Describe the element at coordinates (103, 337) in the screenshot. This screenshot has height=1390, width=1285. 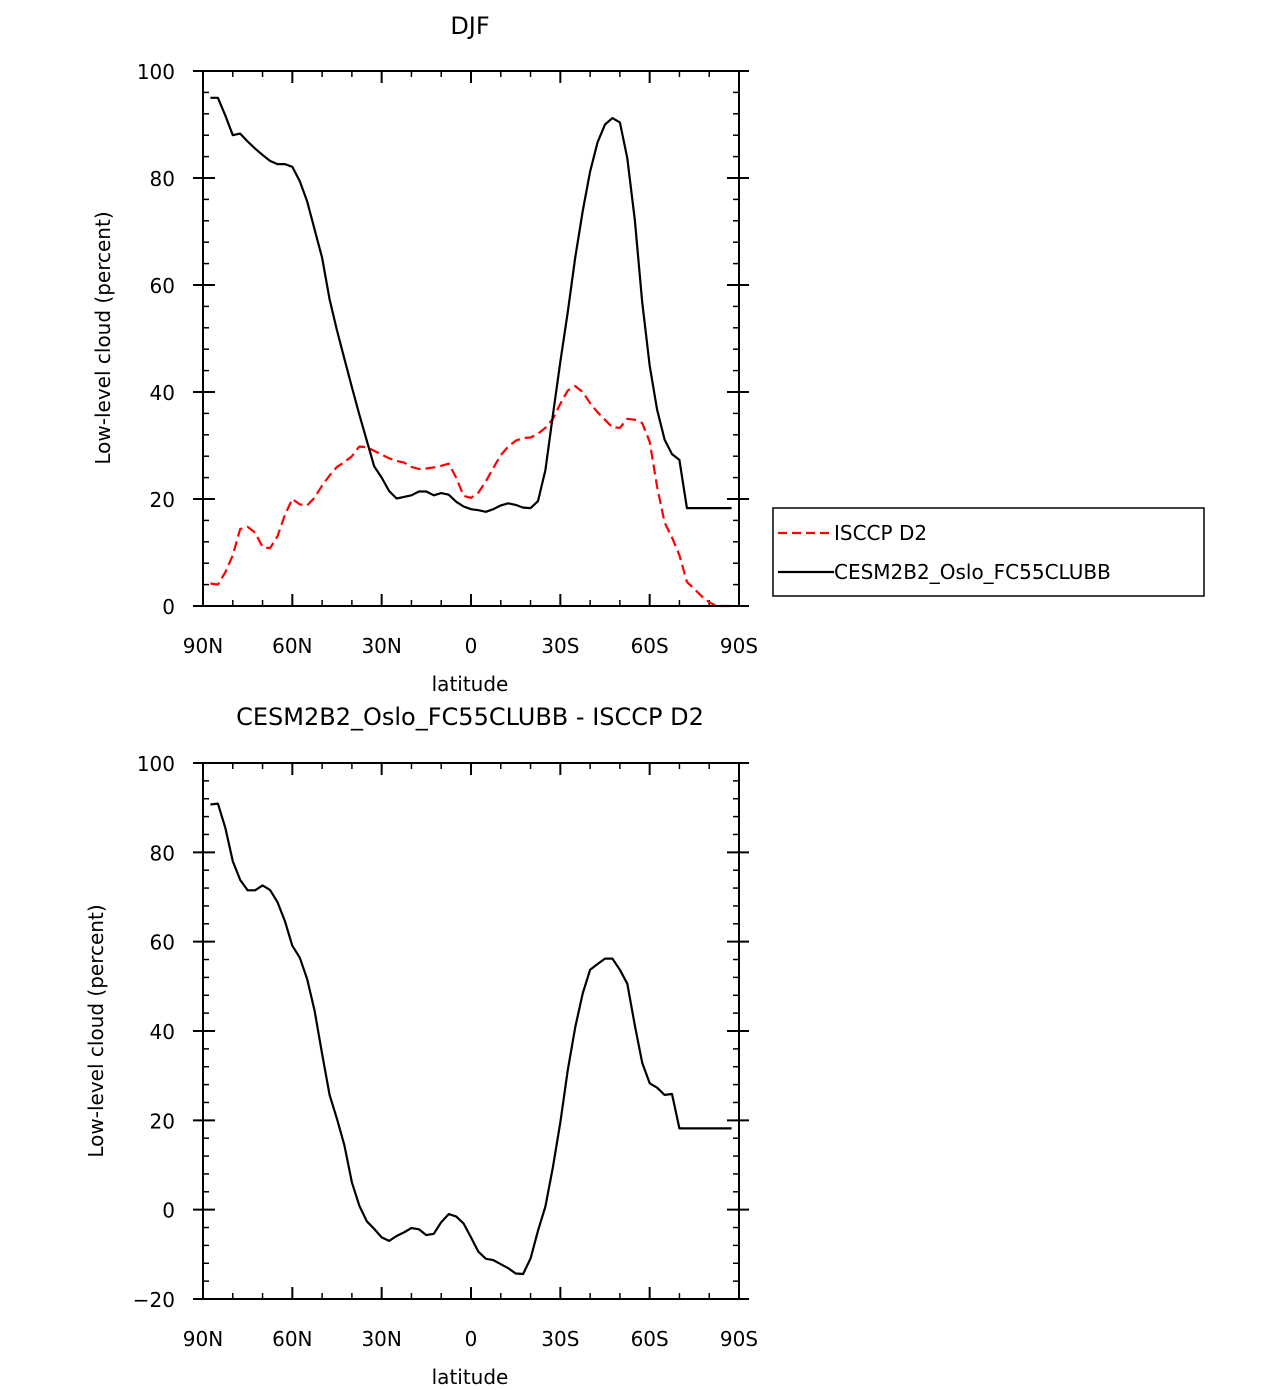
I see `top-y-axis-label: Low-level cloud (percent)` at that location.